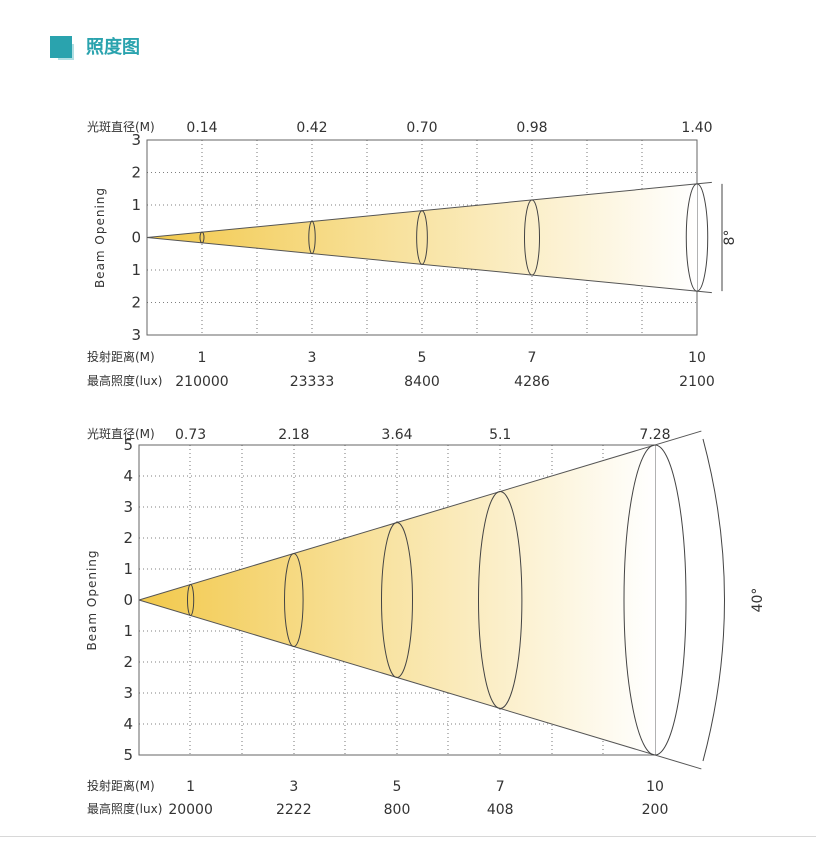  Describe the element at coordinates (294, 810) in the screenshot. I see `illuminance-value: 2222` at that location.